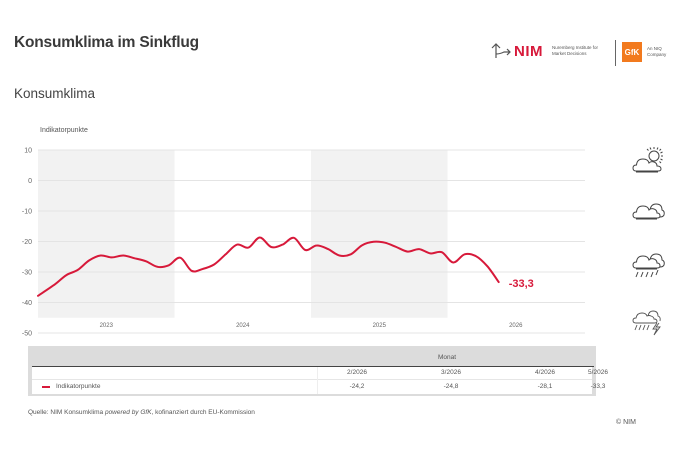 This screenshot has width=680, height=452. What do you see at coordinates (598, 372) in the screenshot?
I see `table-col-header: 5/2026` at bounding box center [598, 372].